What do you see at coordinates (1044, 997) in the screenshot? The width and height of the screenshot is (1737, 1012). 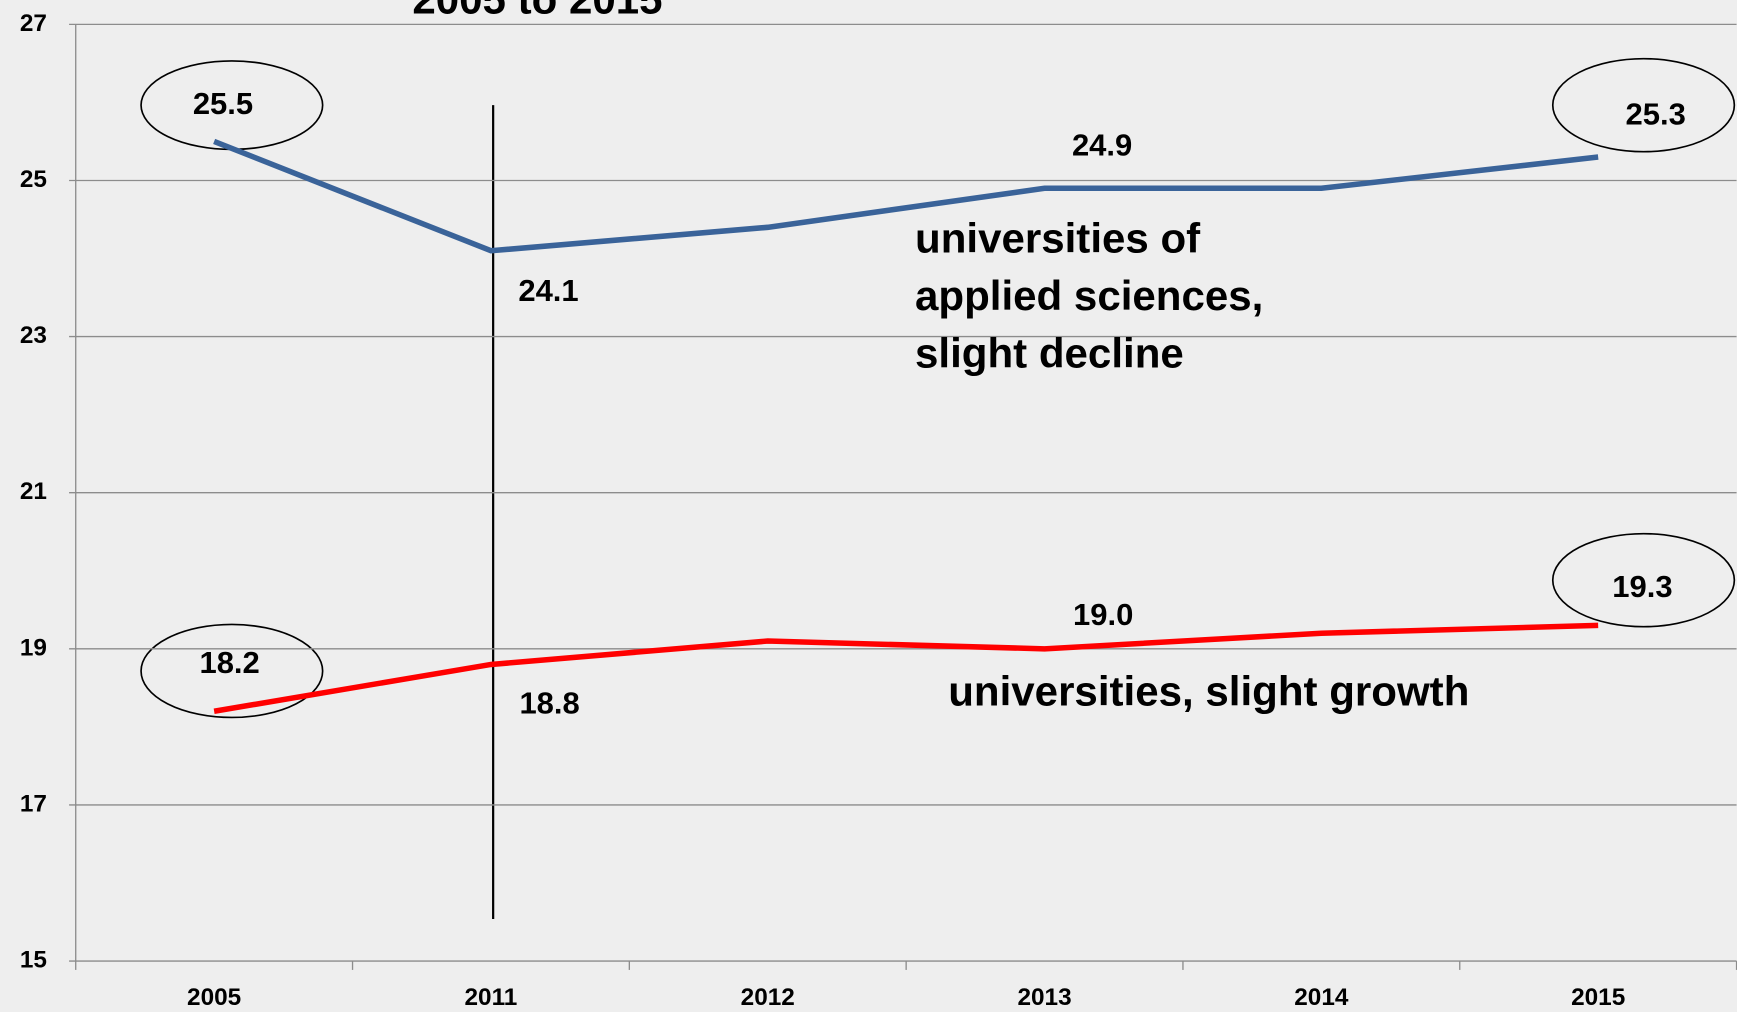 I see `x-tick-label: 2013` at bounding box center [1044, 997].